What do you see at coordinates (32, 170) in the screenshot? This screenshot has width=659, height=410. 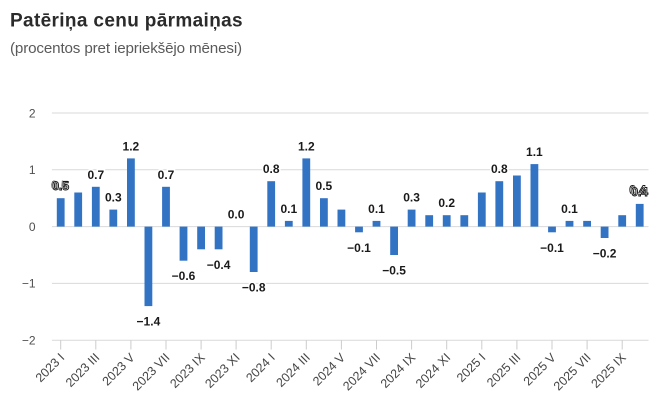 I see `svg-text: 1` at bounding box center [32, 170].